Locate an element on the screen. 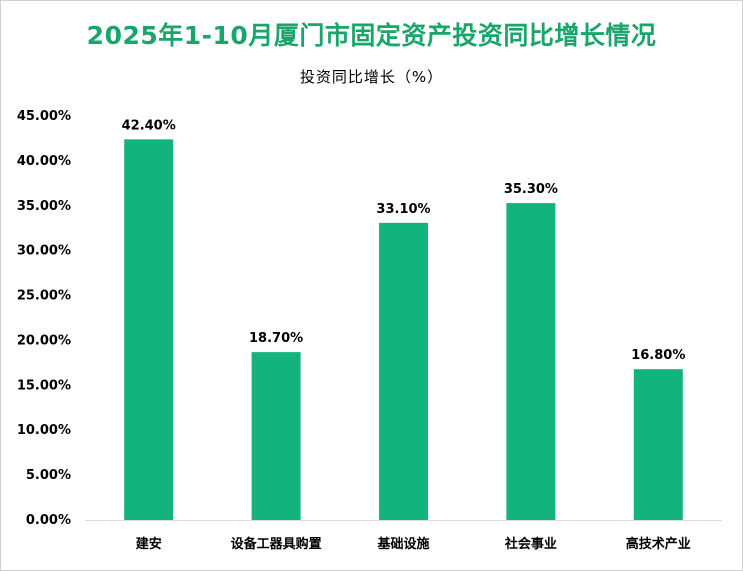  y-tick-label: 45.00% is located at coordinates (44, 116).